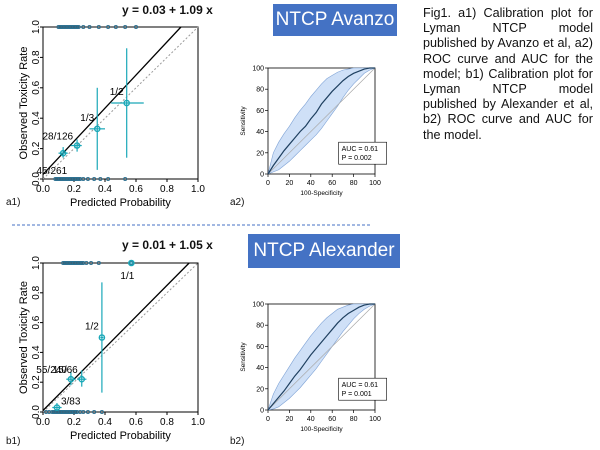 This screenshot has width=600, height=450. Describe the element at coordinates (43, 422) in the screenshot. I see `b1-x-tick-label: 0.0` at that location.